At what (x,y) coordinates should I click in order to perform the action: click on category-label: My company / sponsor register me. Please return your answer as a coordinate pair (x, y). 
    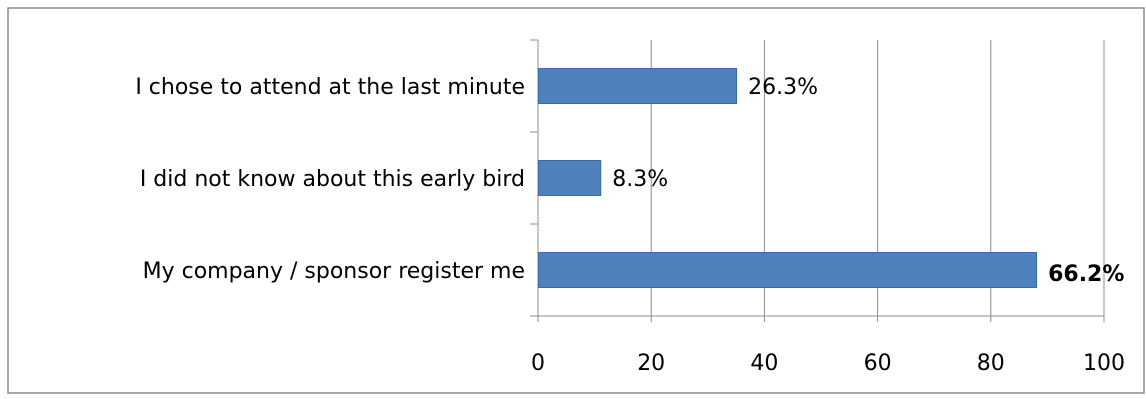
    Looking at the image, I should click on (334, 271).